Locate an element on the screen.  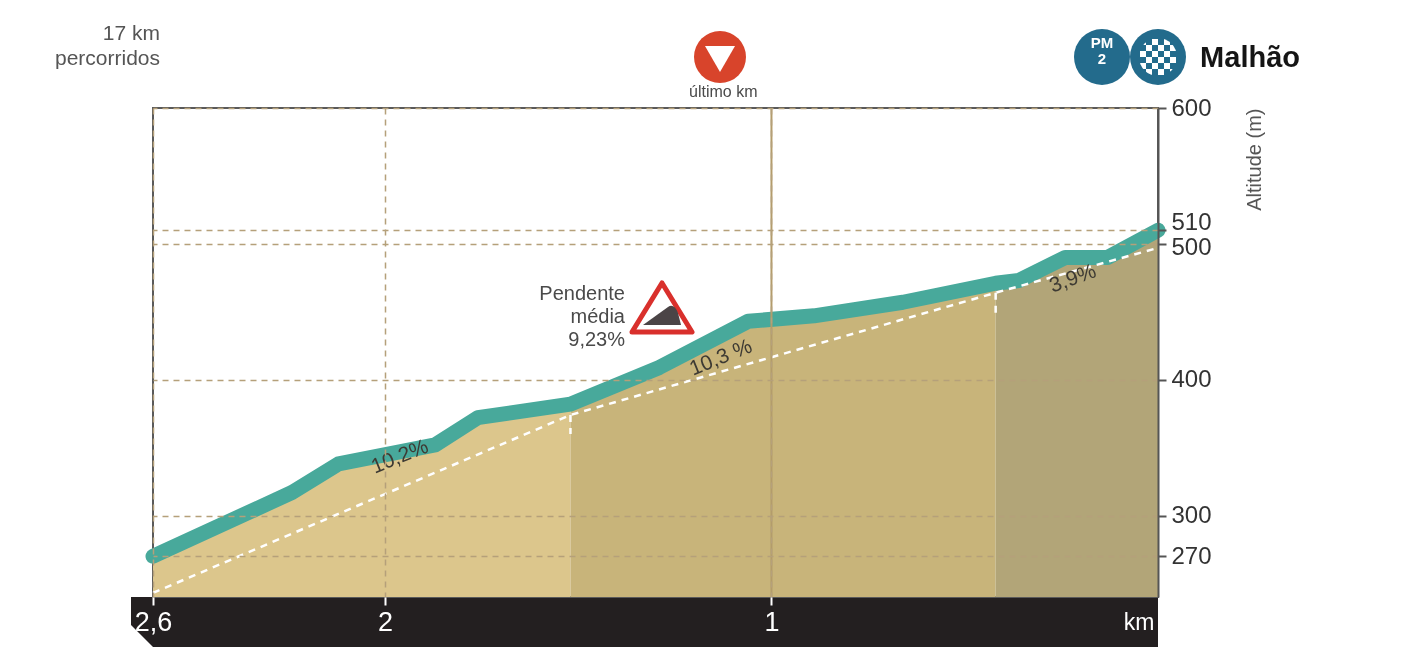
y2-tick-label: 270 is located at coordinates (1191, 555).